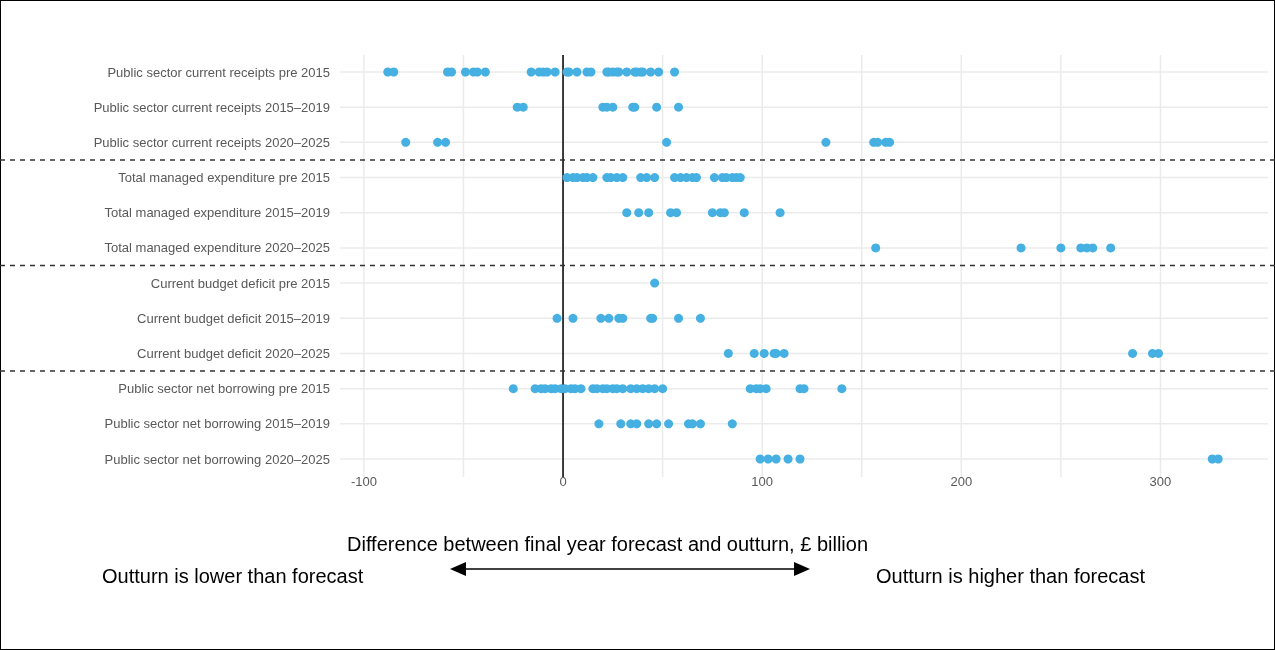 The width and height of the screenshot is (1275, 650). Describe the element at coordinates (762, 481) in the screenshot. I see `x-tick-label: 100` at that location.